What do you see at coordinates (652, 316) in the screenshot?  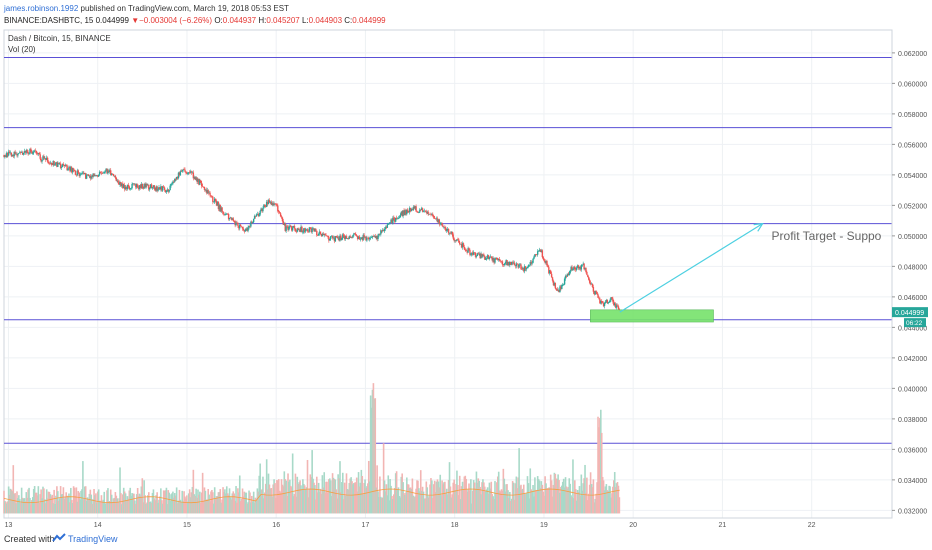 I see `support-zone` at bounding box center [652, 316].